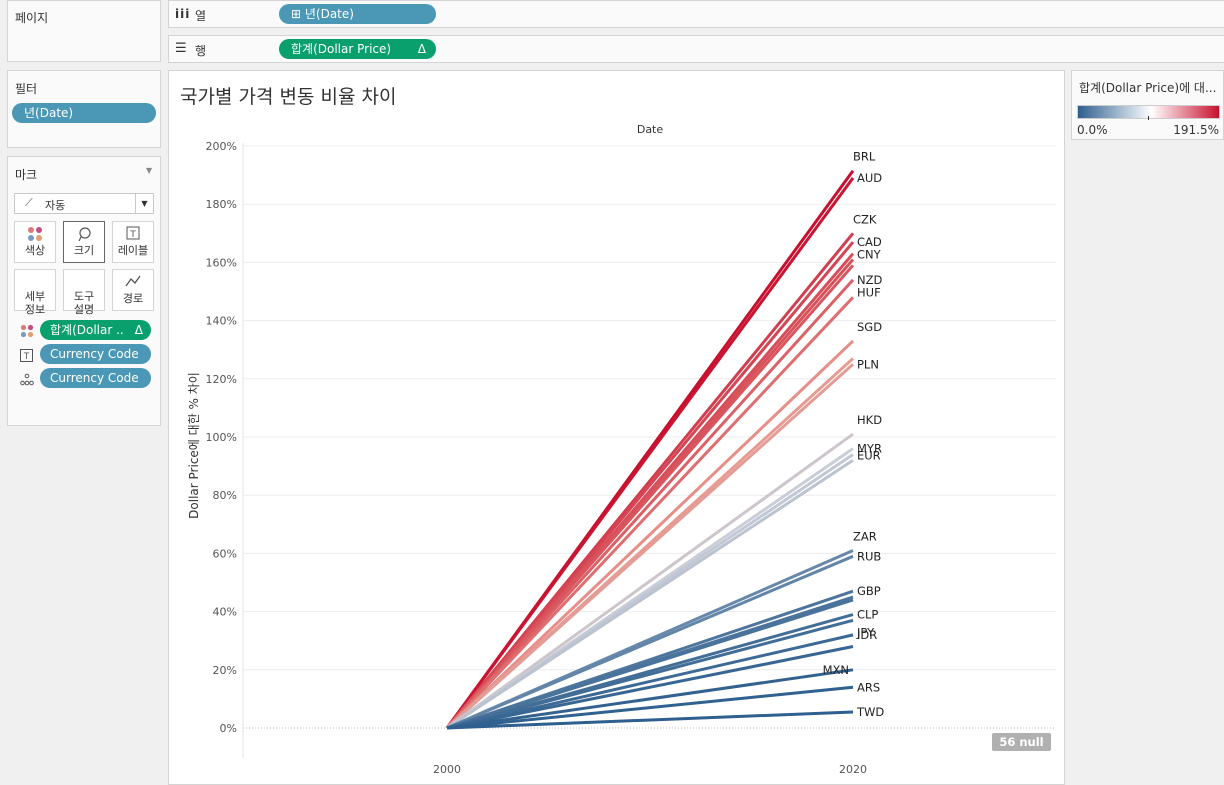 This screenshot has height=785, width=1224. I want to click on size-lasso-icon, so click(84, 235).